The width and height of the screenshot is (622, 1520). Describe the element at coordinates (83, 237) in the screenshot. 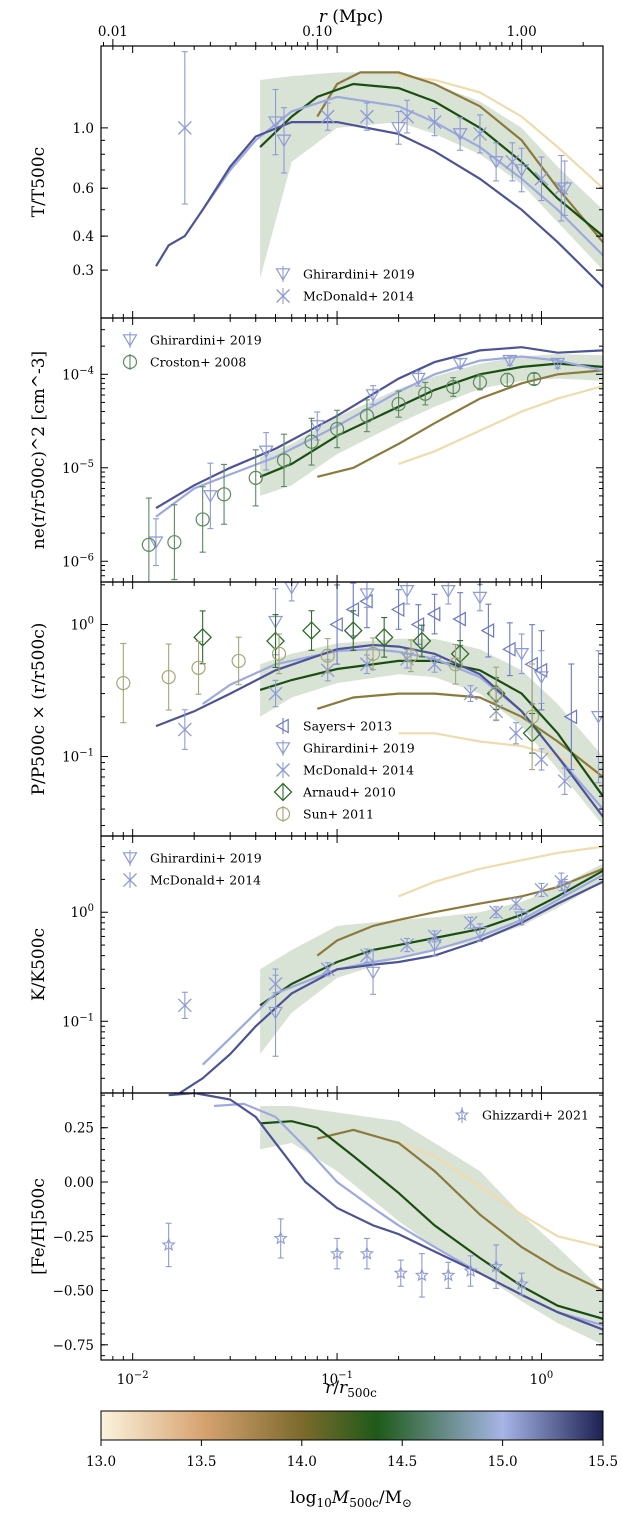

I see `y-tick-label: 0.4` at that location.